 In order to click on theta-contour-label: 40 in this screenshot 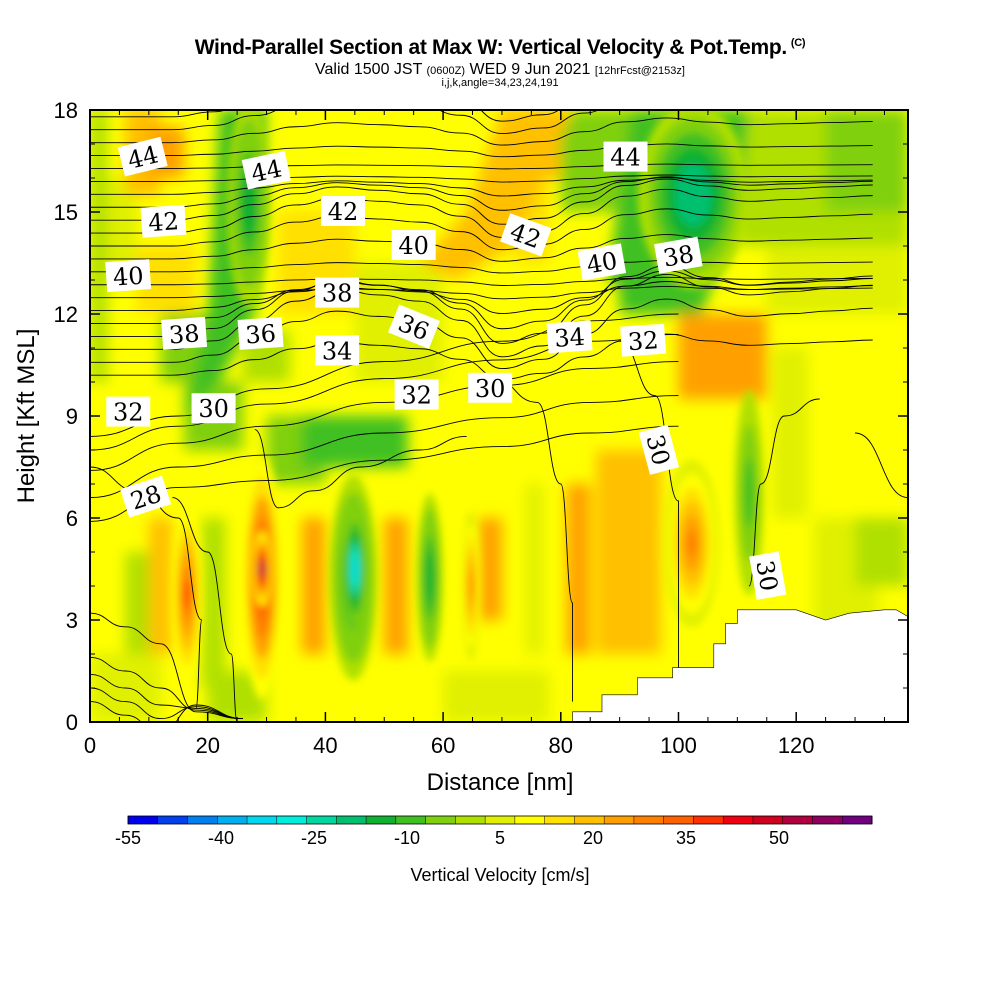, I will do `click(413, 245)`.